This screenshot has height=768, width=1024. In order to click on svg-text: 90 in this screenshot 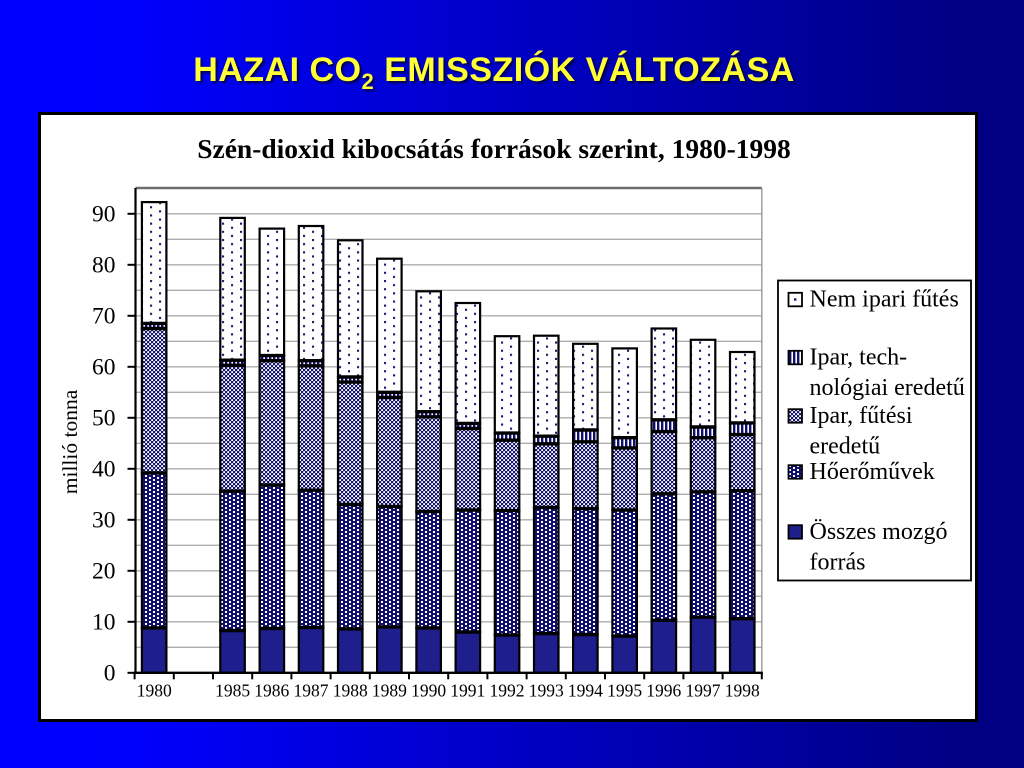, I will do `click(104, 214)`.